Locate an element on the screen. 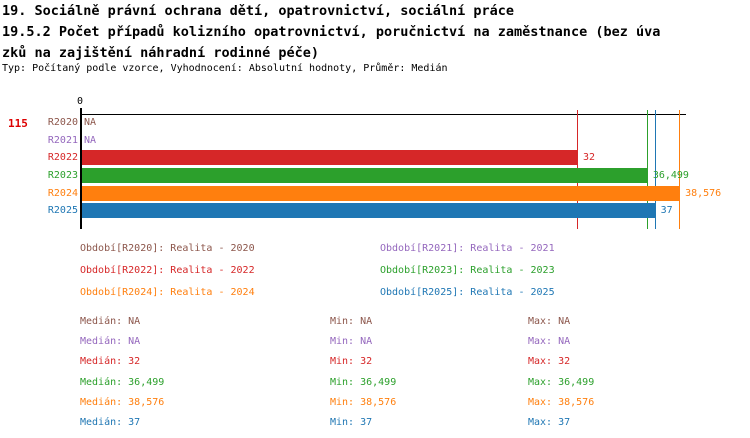  stat-min-r2020: Min: NA is located at coordinates (351, 321).